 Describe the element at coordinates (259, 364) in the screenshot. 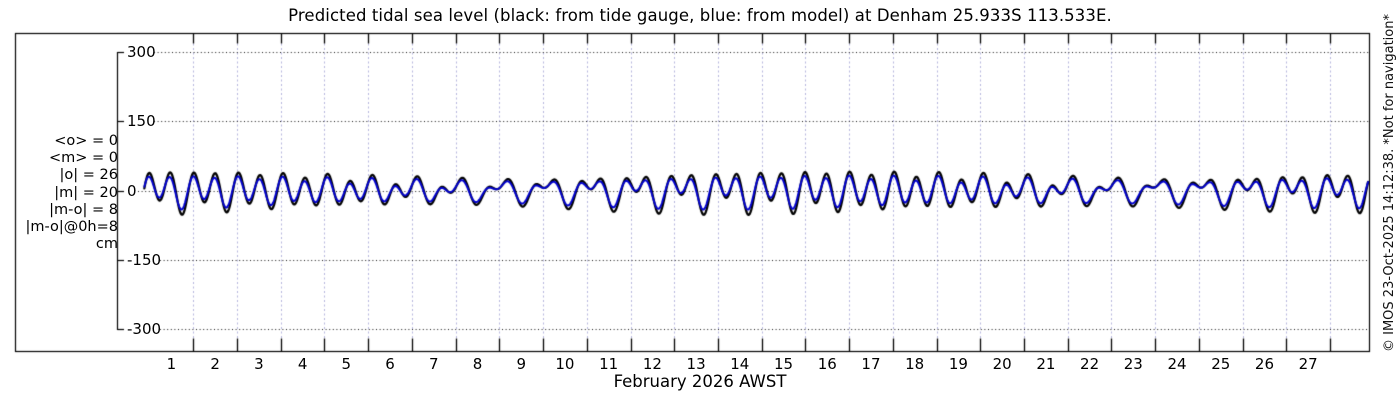

I see `x-tick-label: 3` at that location.